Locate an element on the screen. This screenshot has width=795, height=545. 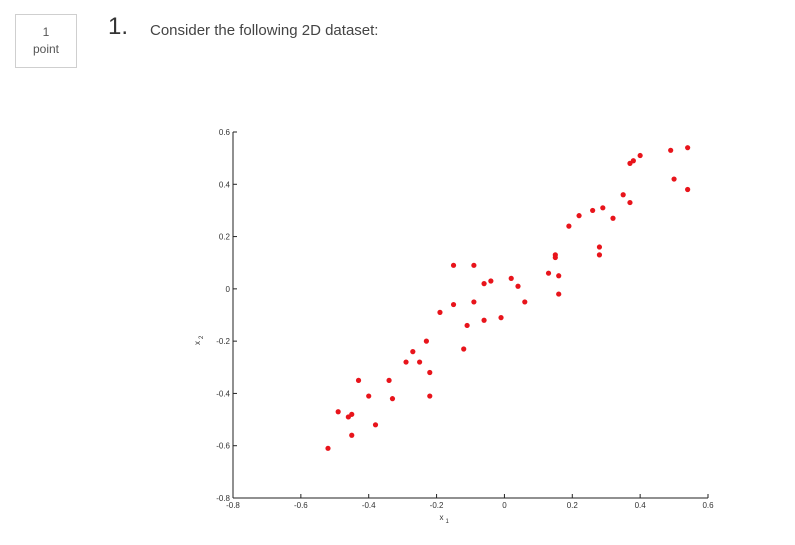
question-number: 1. is located at coordinates (118, 26).